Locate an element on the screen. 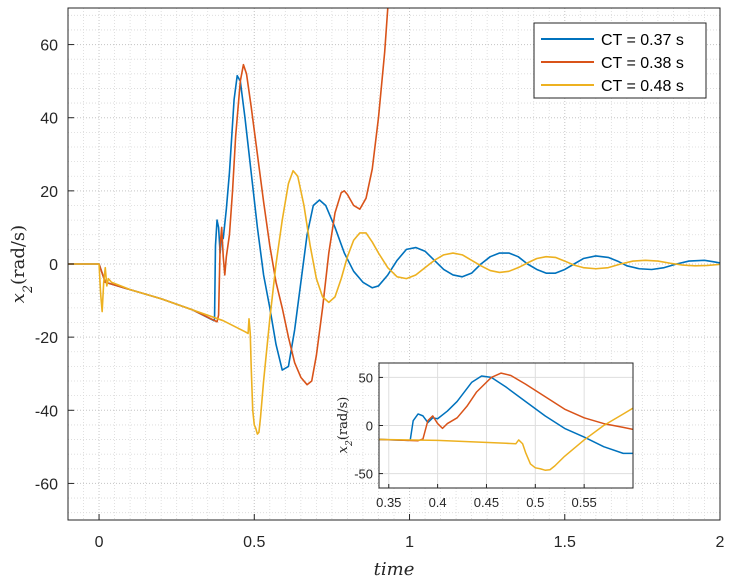 The image size is (732, 581). inset-y-axis-label: x2(rad/s) is located at coordinates (345, 425).